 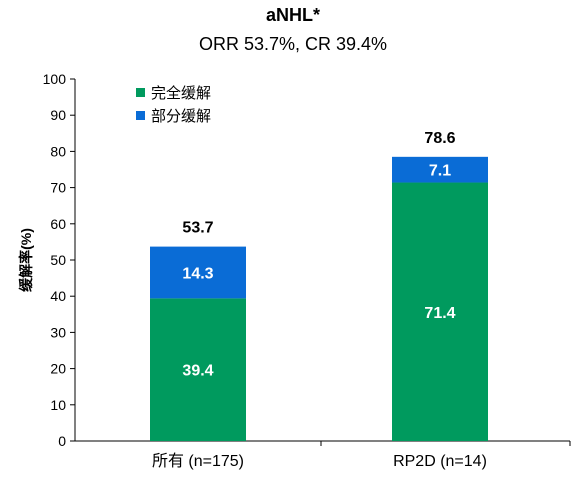 I want to click on y-axis-label: 缓解率(%), so click(x=26, y=260).